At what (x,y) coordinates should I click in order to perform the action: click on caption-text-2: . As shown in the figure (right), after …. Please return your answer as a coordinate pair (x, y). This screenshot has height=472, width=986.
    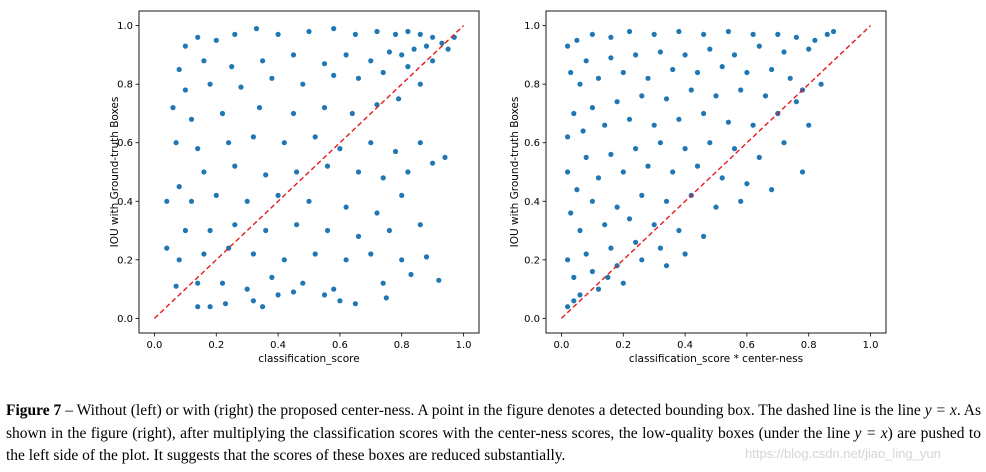
    Looking at the image, I should click on (494, 422).